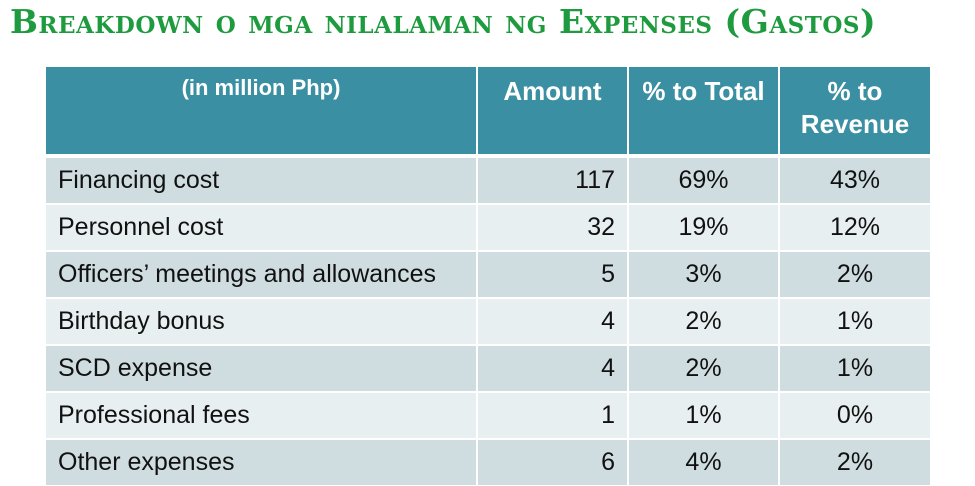 Image resolution: width=975 pixels, height=486 pixels. I want to click on table-row: Other expenses 6 4% 2%, so click(488, 462).